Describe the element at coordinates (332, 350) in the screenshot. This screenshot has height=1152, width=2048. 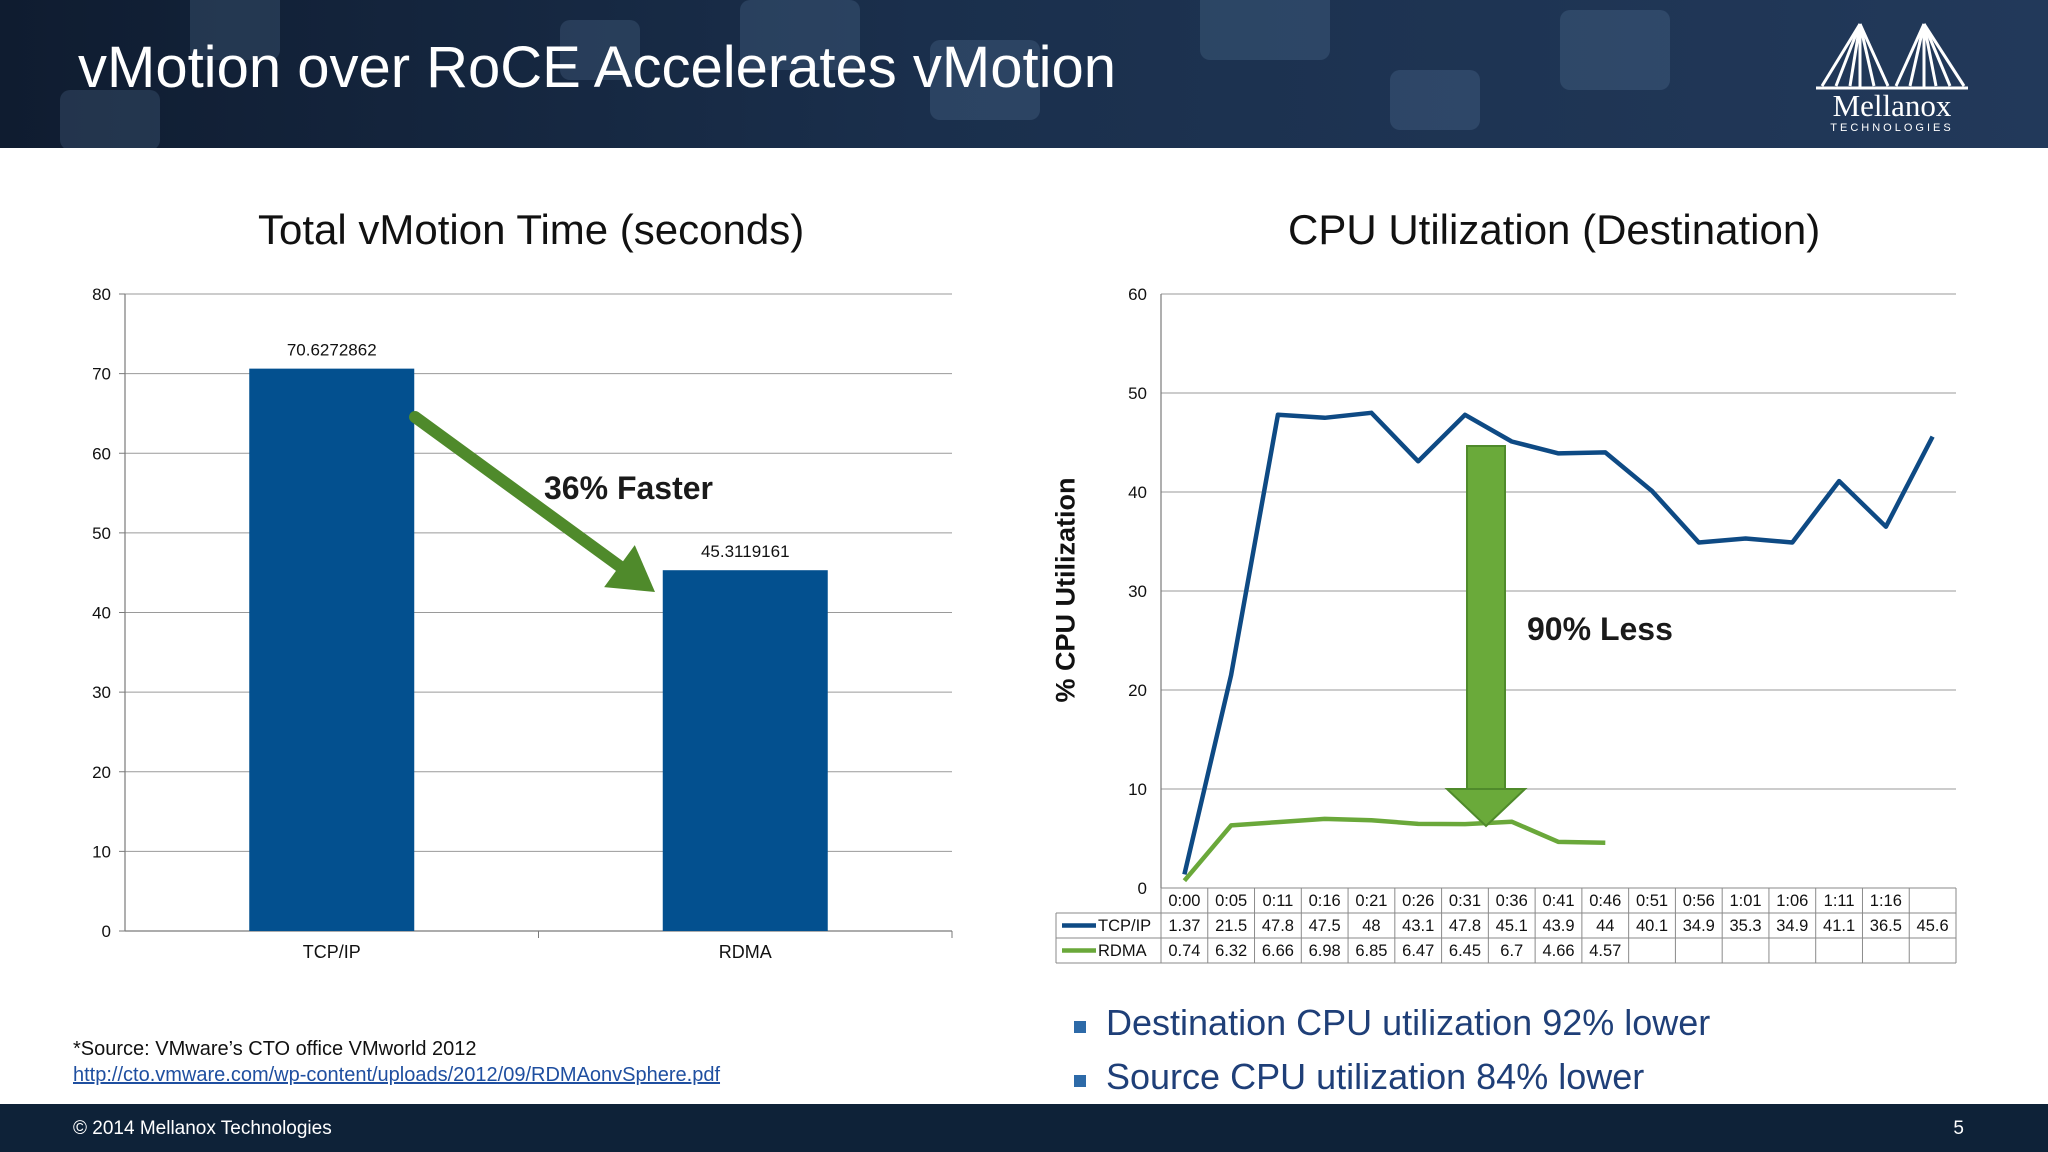
I see `bar-value-label: 70.6272862` at that location.